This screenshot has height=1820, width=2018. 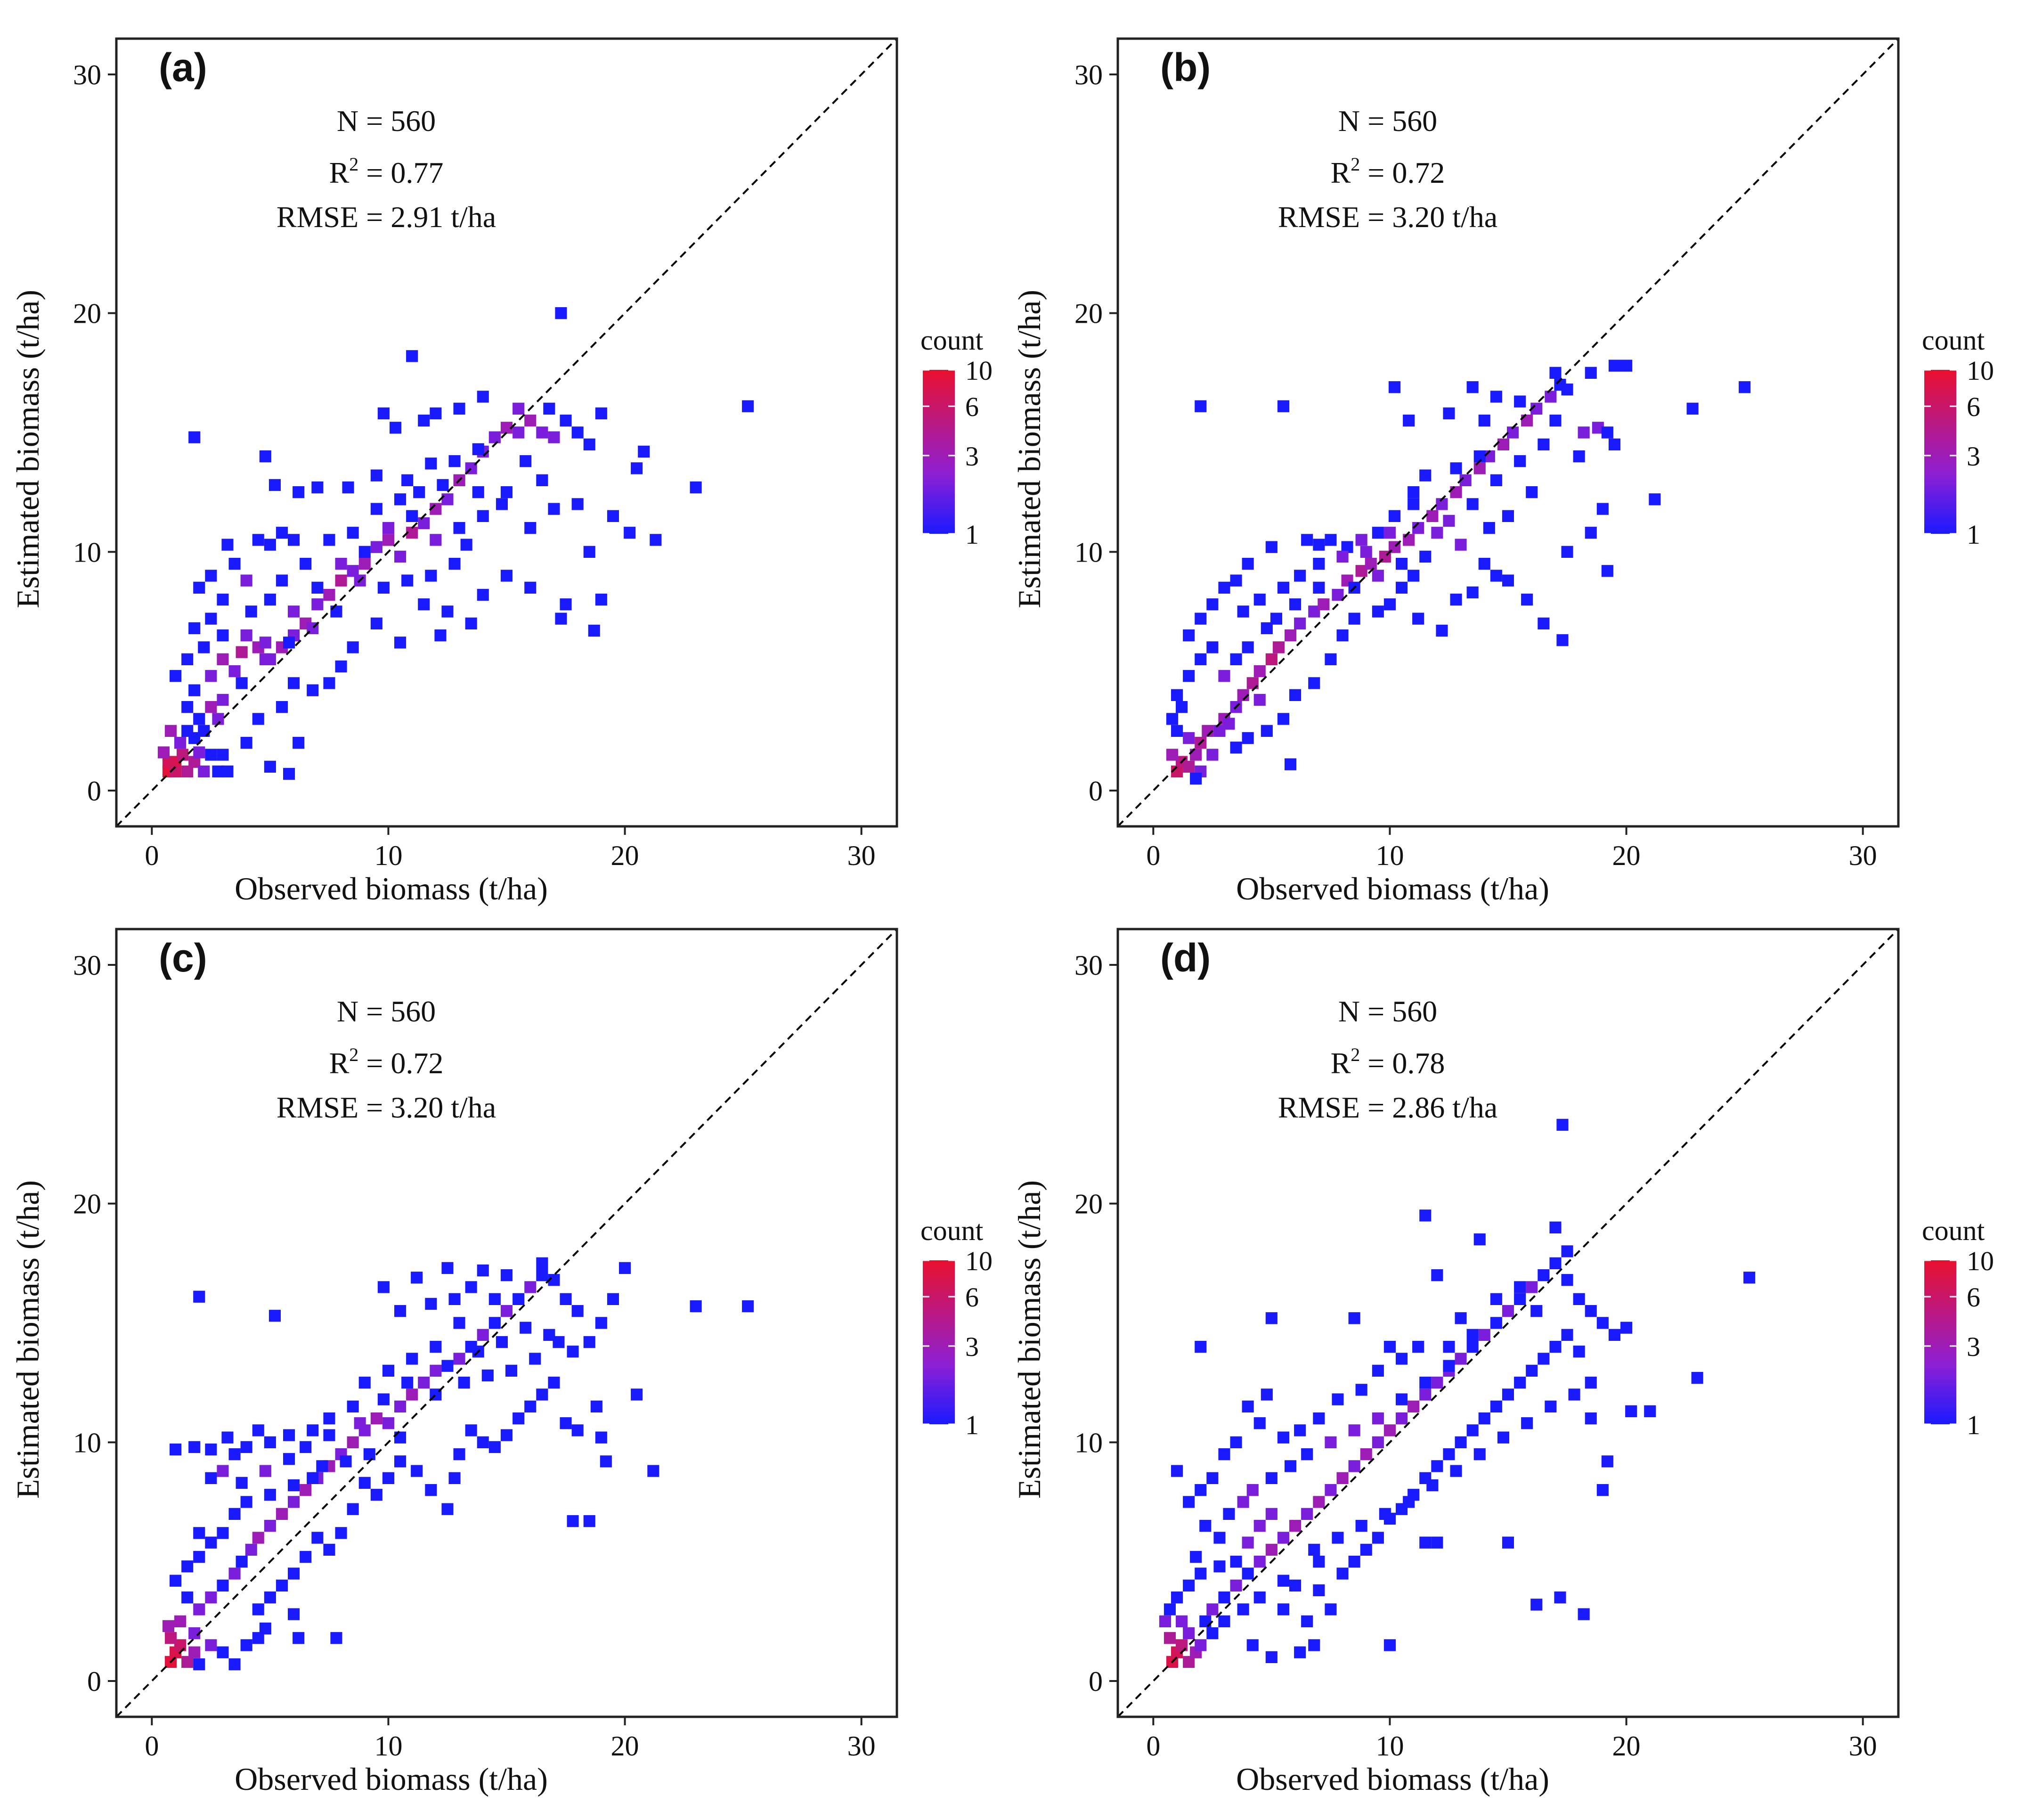 I want to click on colorbar-tick-label: 10, so click(x=1980, y=1261).